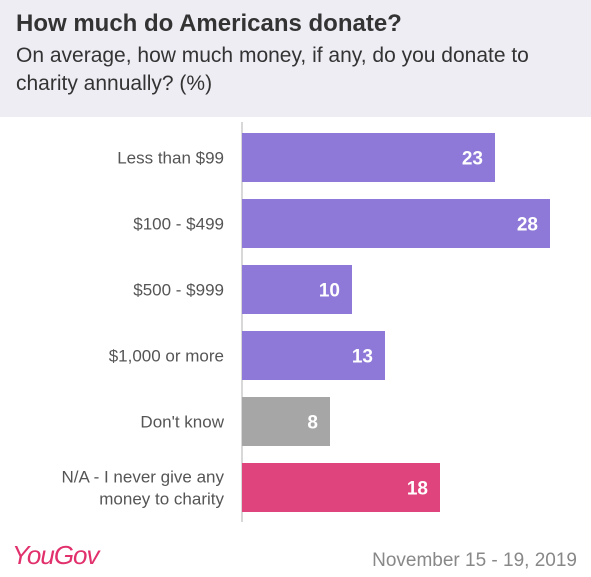 This screenshot has width=591, height=577. I want to click on data-label: 28, so click(527, 225).